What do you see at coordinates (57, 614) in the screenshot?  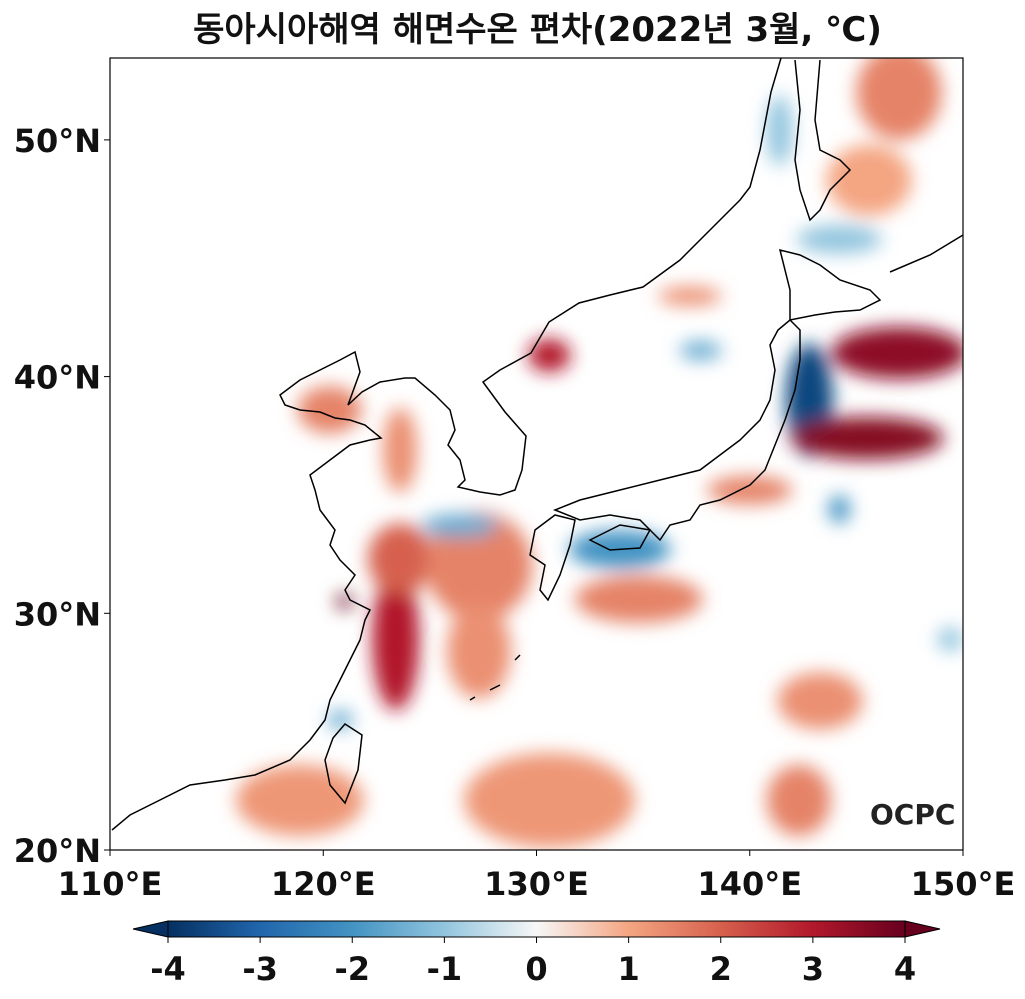 I see `y-tick-label: 30°N` at bounding box center [57, 614].